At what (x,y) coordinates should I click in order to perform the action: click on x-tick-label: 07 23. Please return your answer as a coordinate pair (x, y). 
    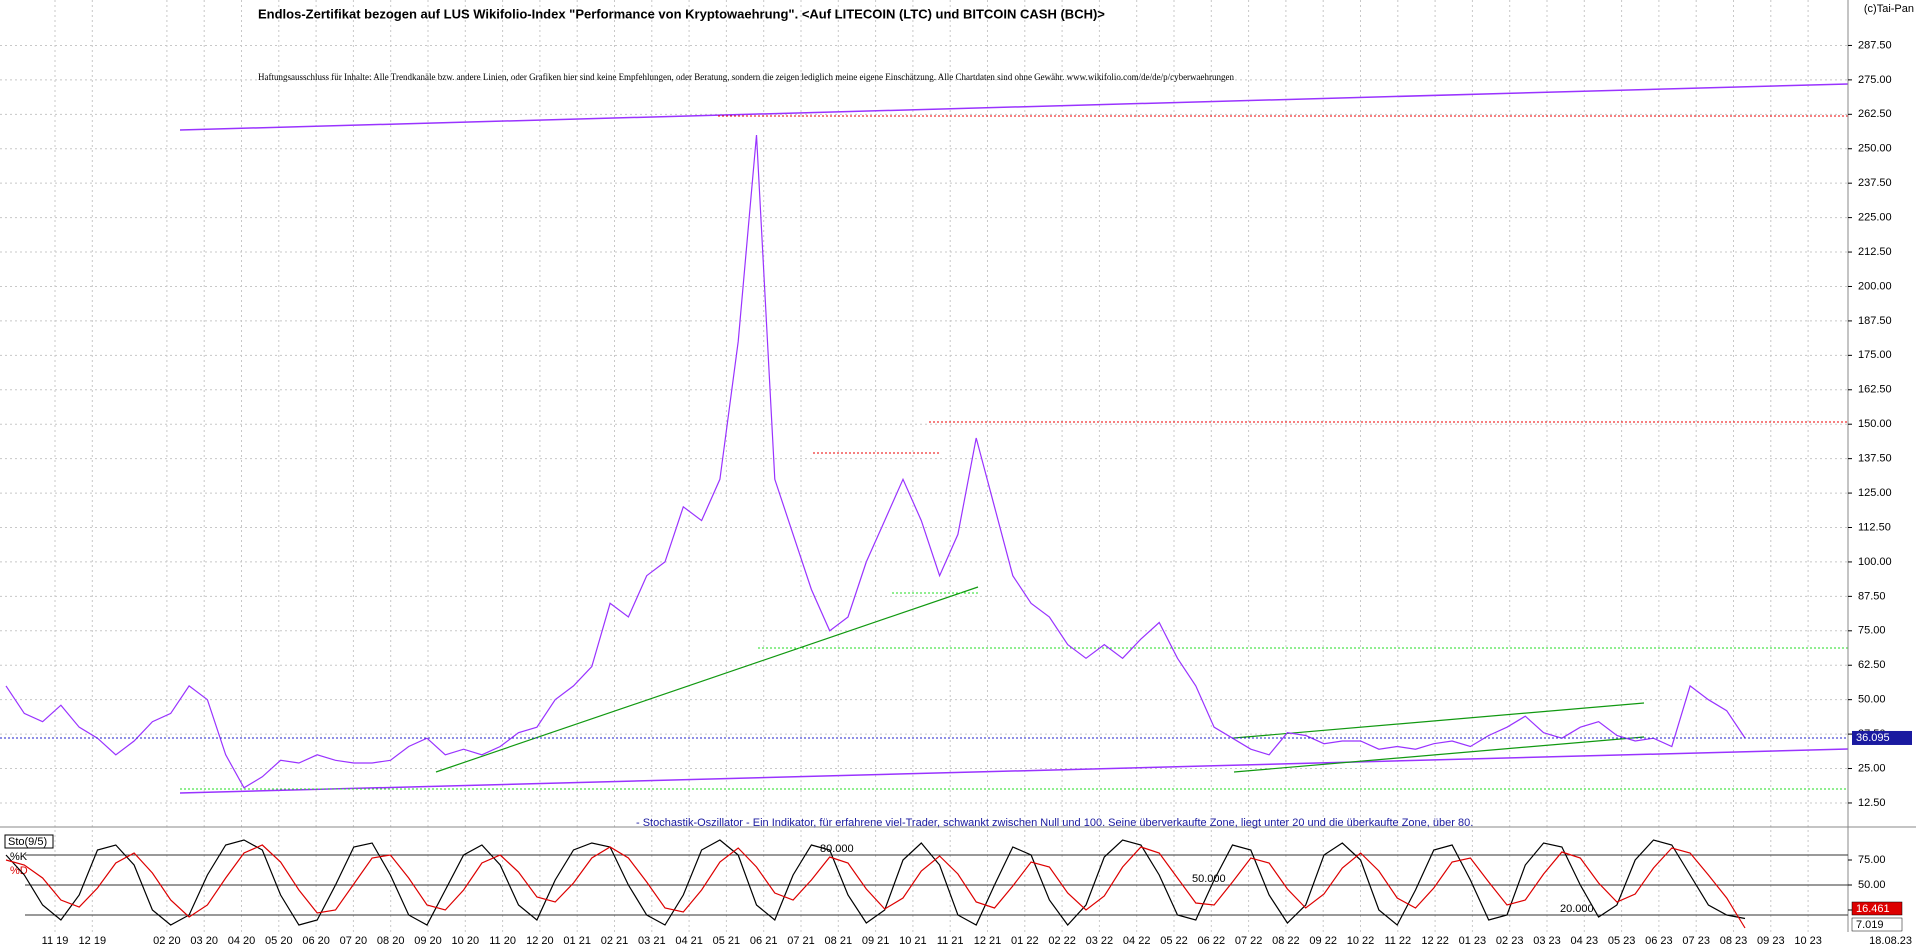
    Looking at the image, I should click on (1696, 941).